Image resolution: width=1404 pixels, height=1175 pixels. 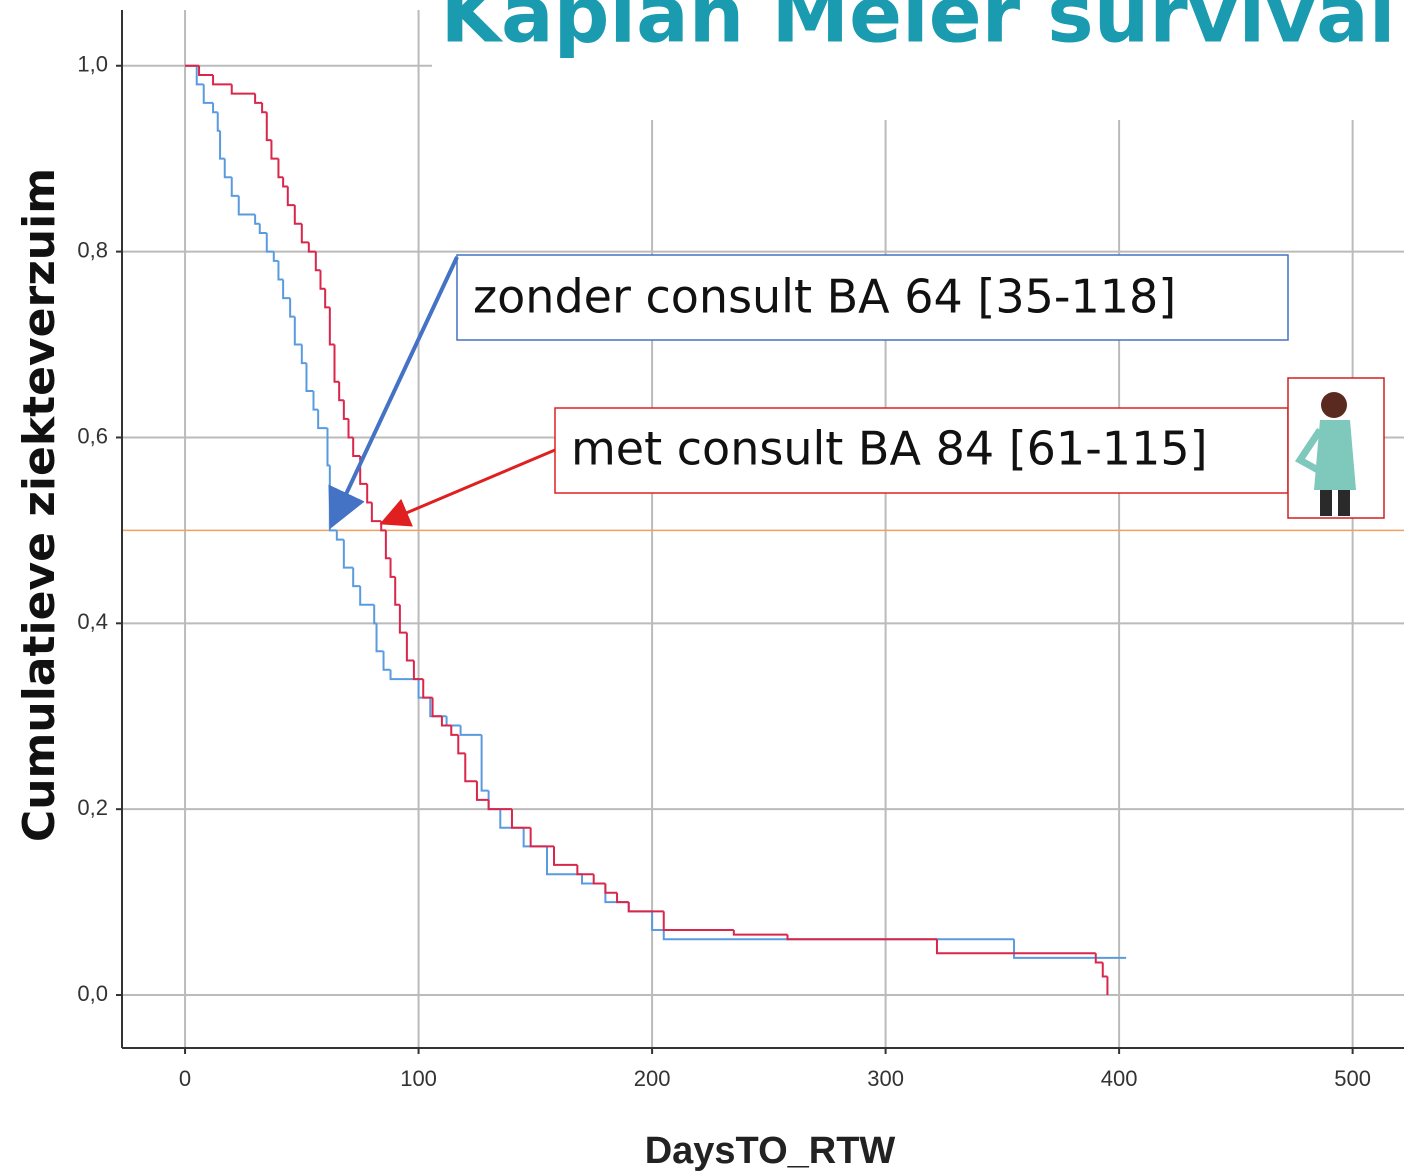 I want to click on y-tick-label: 0,4, so click(x=92, y=621).